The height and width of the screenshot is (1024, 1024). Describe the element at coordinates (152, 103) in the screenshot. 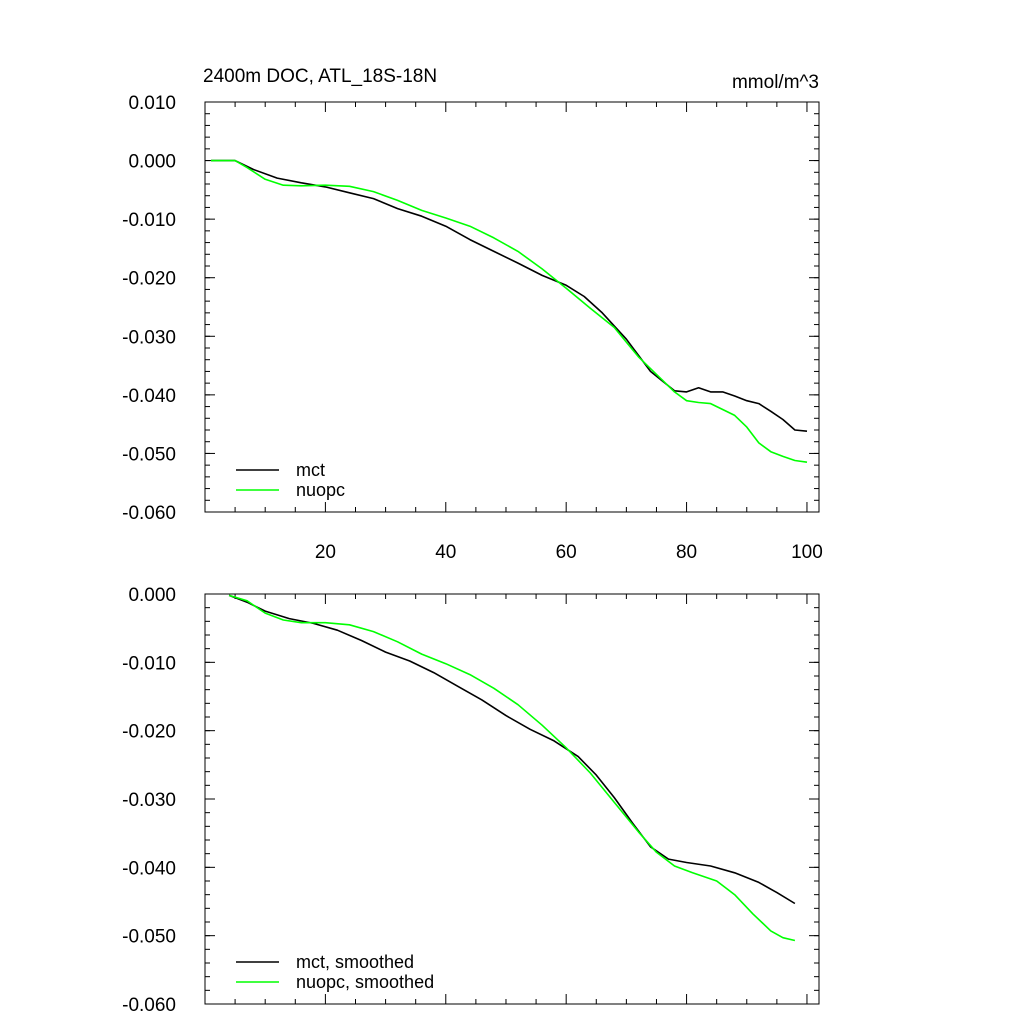

I see `top-y-tick-label: 0.010` at that location.